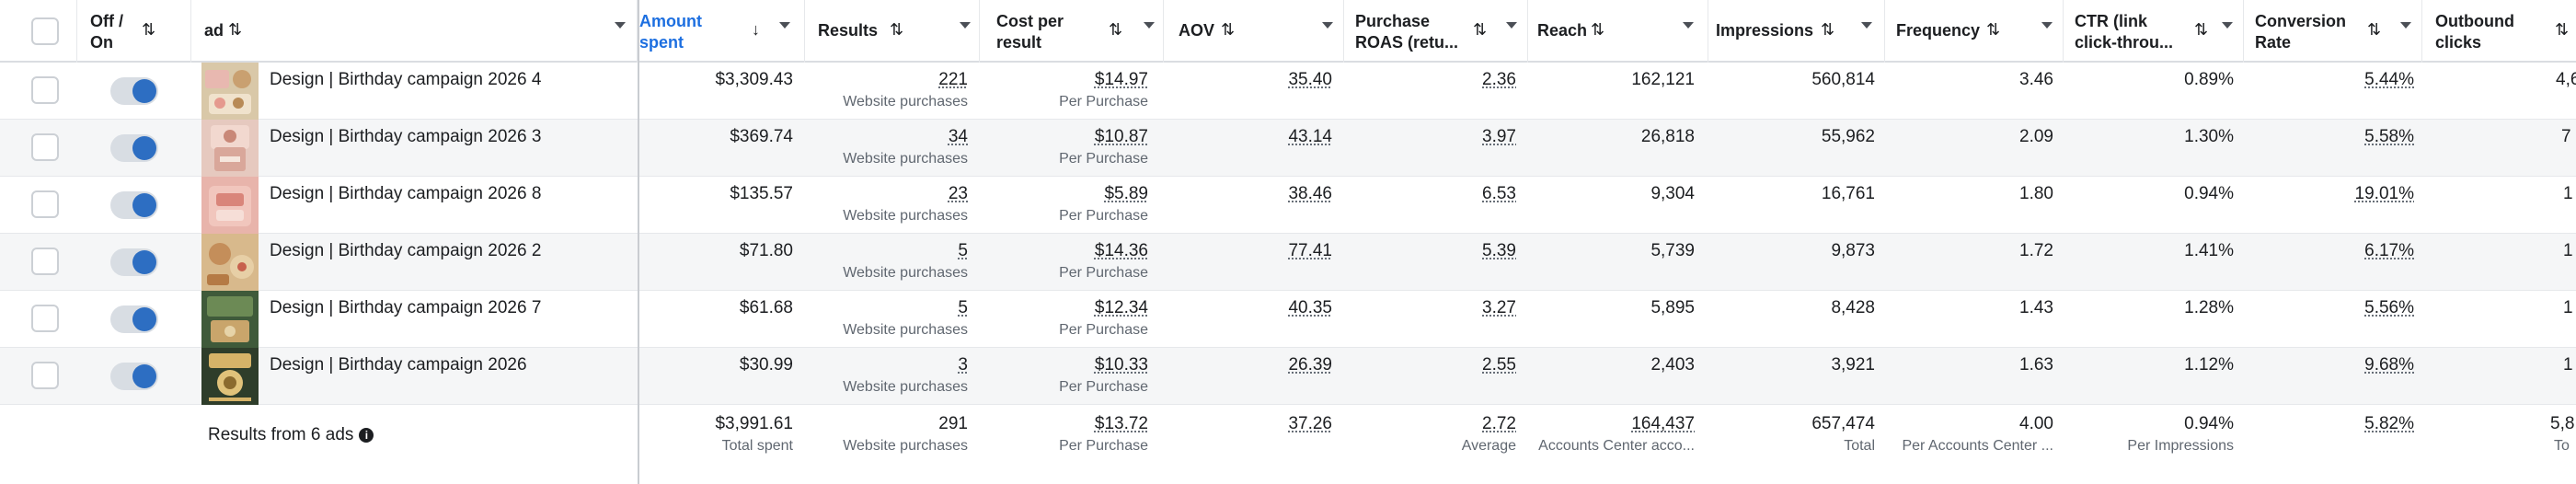 Image resolution: width=2576 pixels, height=484 pixels. I want to click on aov-value: 40.35, so click(1310, 307).